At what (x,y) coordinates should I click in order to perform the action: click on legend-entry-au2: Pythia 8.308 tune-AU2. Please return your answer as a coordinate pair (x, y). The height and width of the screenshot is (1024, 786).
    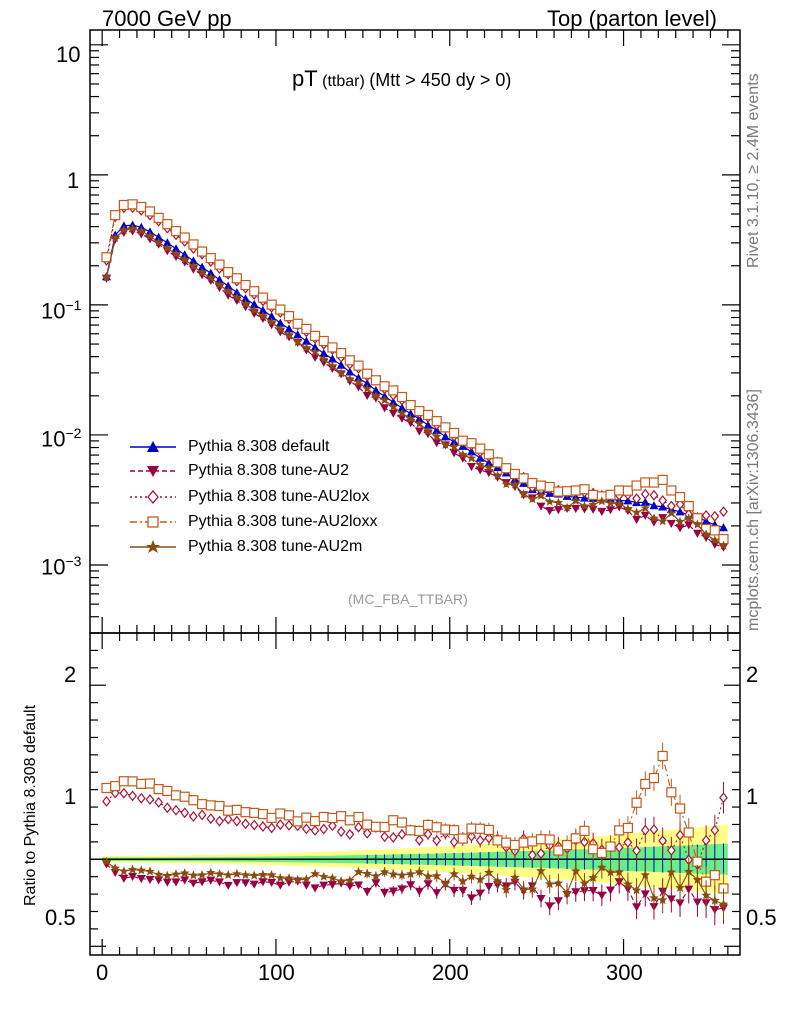
    Looking at the image, I should click on (293, 471).